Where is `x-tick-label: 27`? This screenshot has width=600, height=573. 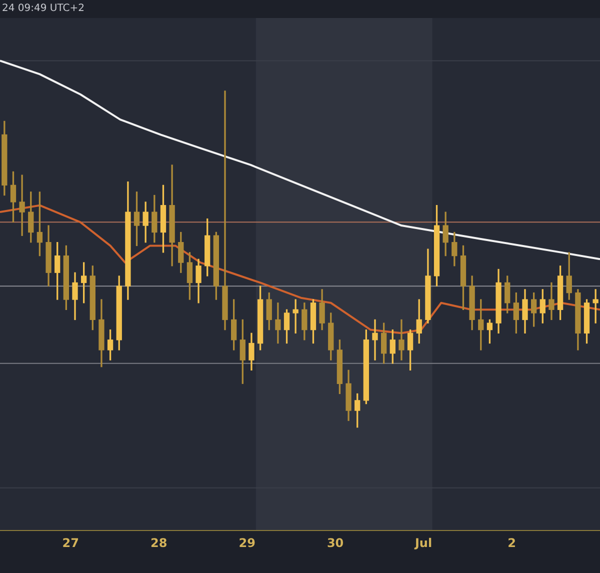
x-tick-label: 27 is located at coordinates (70, 543).